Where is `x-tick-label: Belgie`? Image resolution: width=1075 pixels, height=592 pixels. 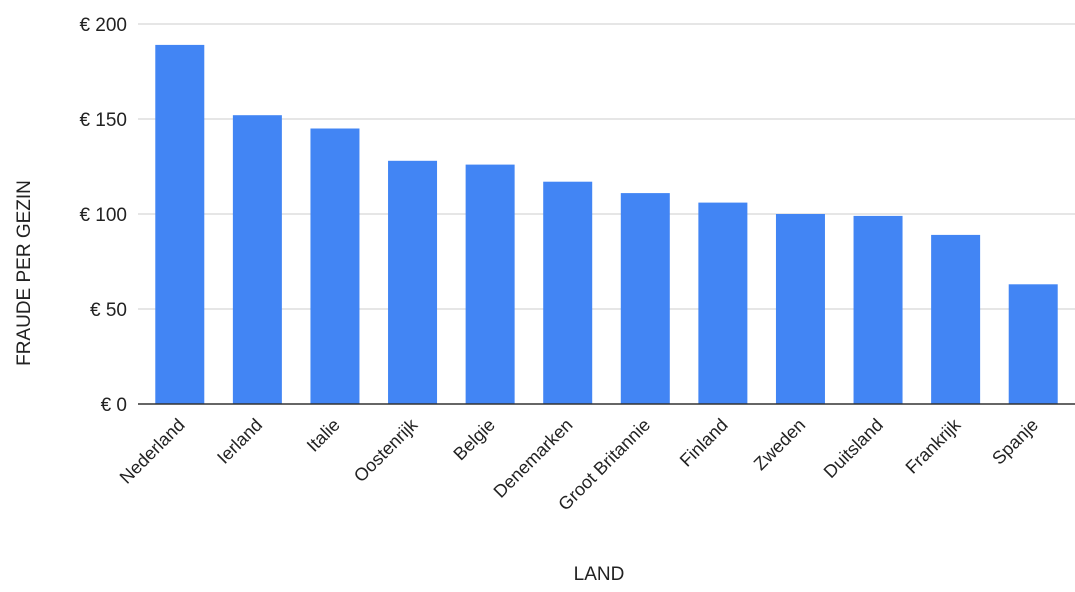 x-tick-label: Belgie is located at coordinates (474, 440).